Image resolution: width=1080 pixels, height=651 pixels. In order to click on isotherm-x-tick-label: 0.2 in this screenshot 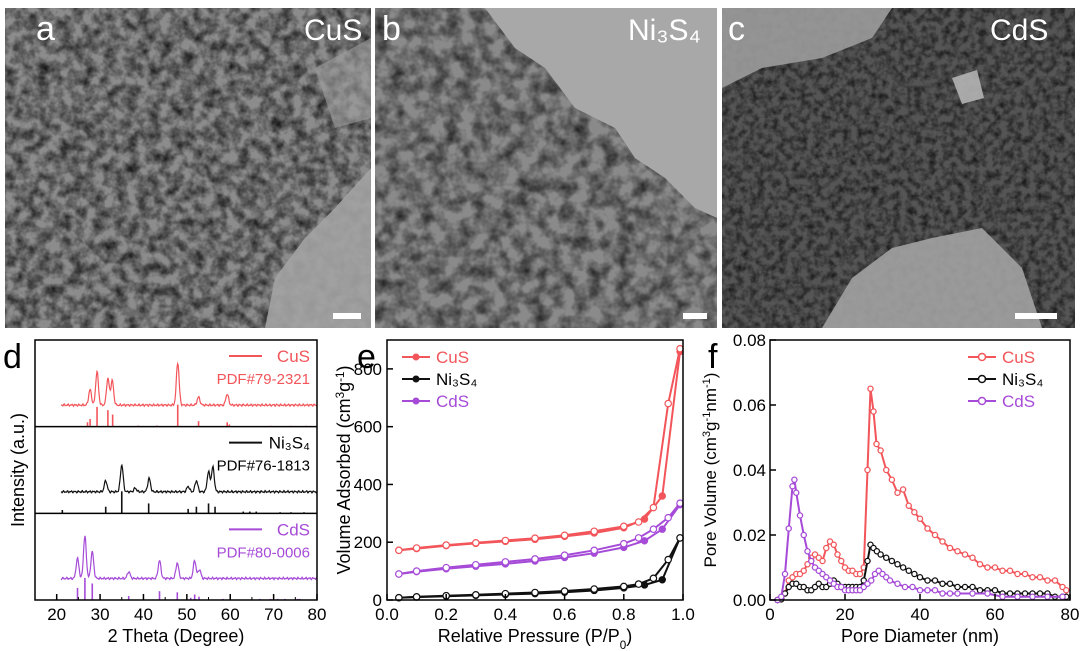, I will do `click(446, 614)`.